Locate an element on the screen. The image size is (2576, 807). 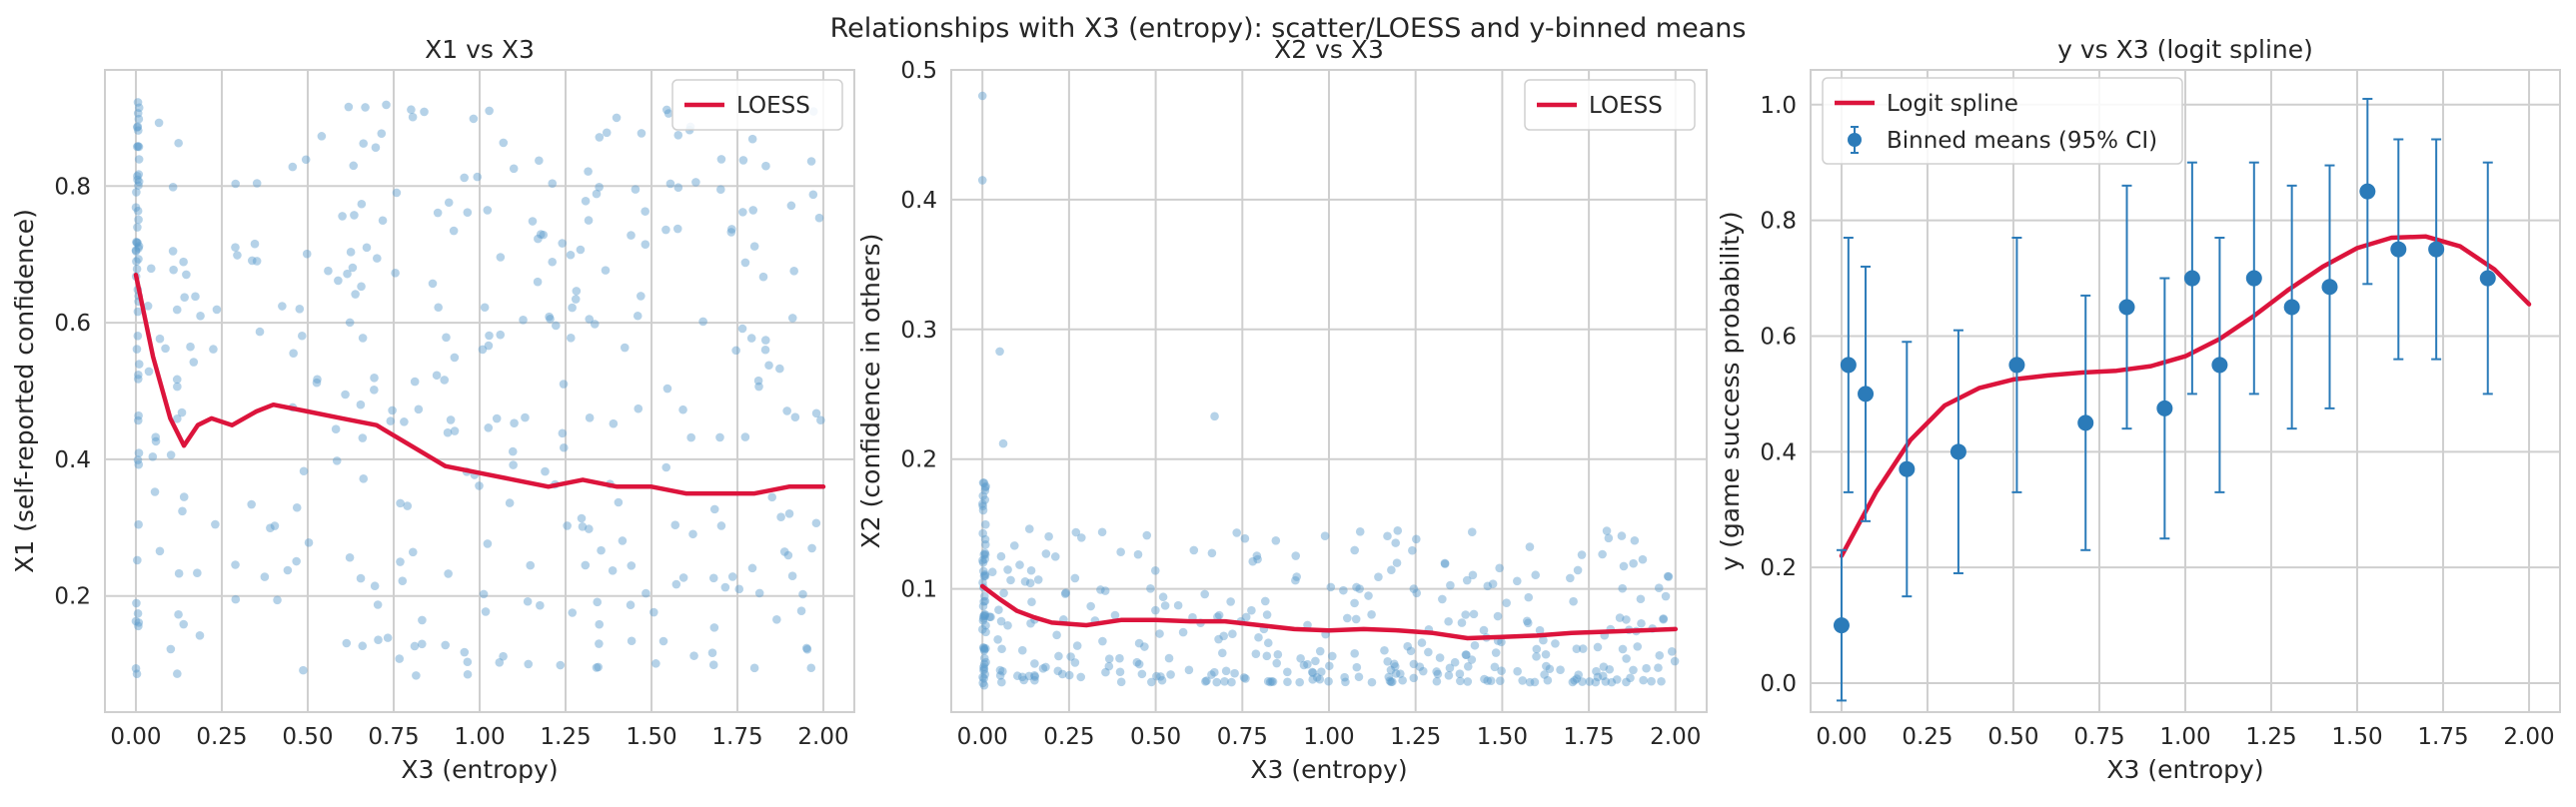
x-tick-label: 0.00 is located at coordinates (135, 737).